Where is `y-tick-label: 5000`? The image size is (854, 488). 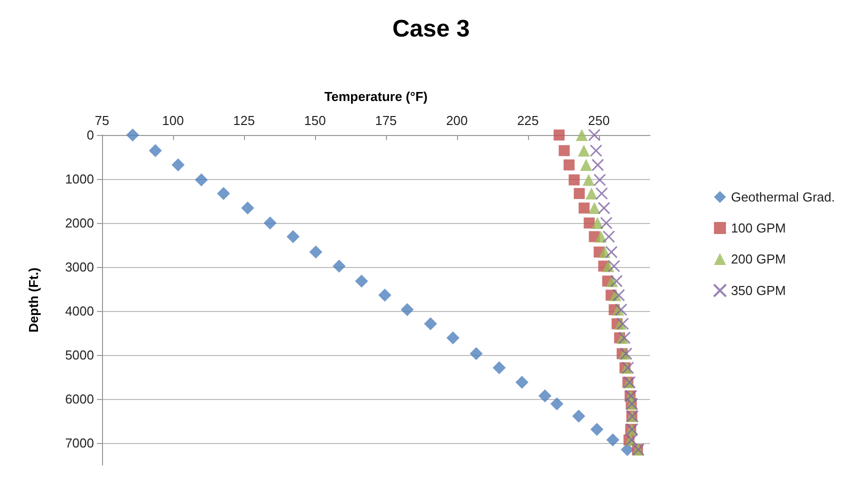
y-tick-label: 5000 is located at coordinates (79, 355).